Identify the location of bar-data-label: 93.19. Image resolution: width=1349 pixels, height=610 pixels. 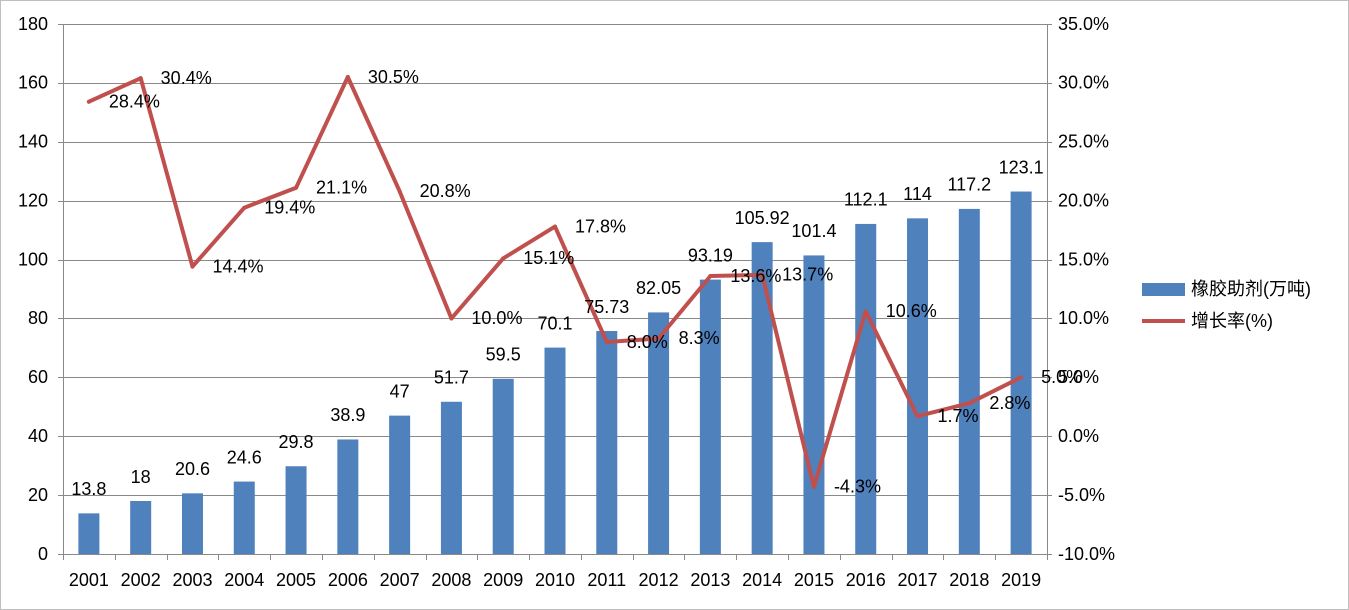
(710, 255).